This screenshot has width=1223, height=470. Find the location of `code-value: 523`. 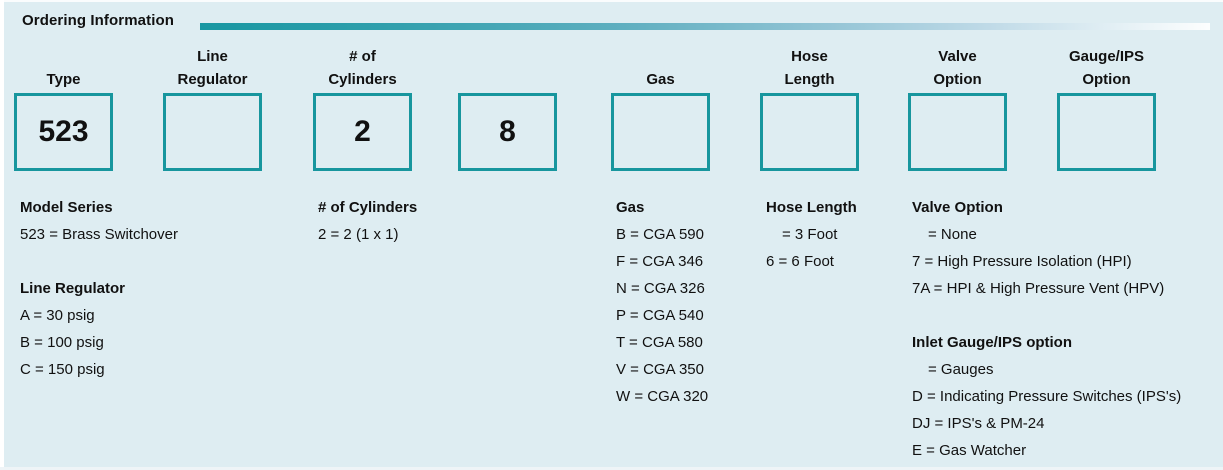

code-value: 523 is located at coordinates (63, 131).